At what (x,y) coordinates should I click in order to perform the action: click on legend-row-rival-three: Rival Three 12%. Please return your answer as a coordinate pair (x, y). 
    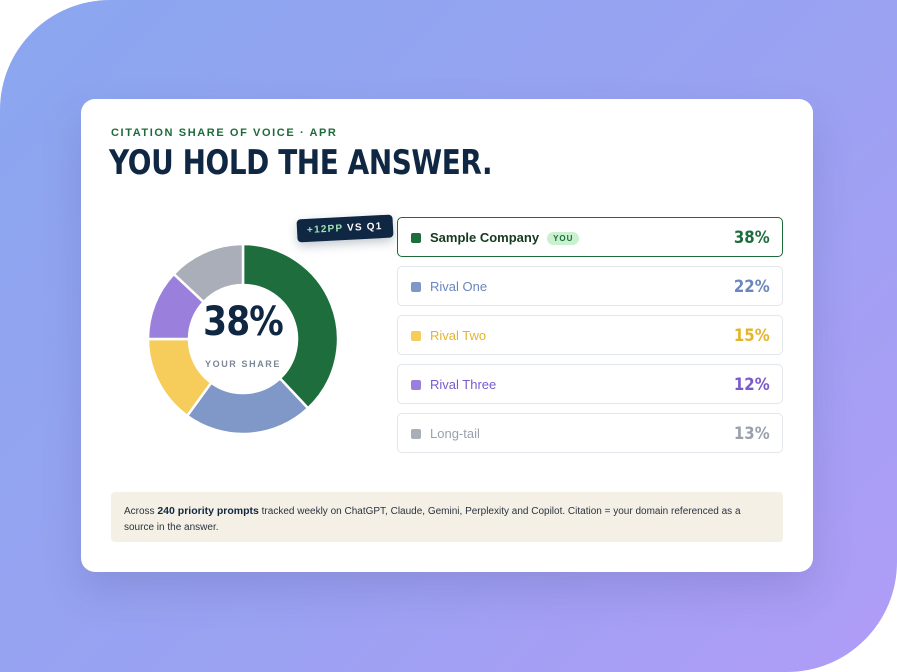
    Looking at the image, I should click on (590, 384).